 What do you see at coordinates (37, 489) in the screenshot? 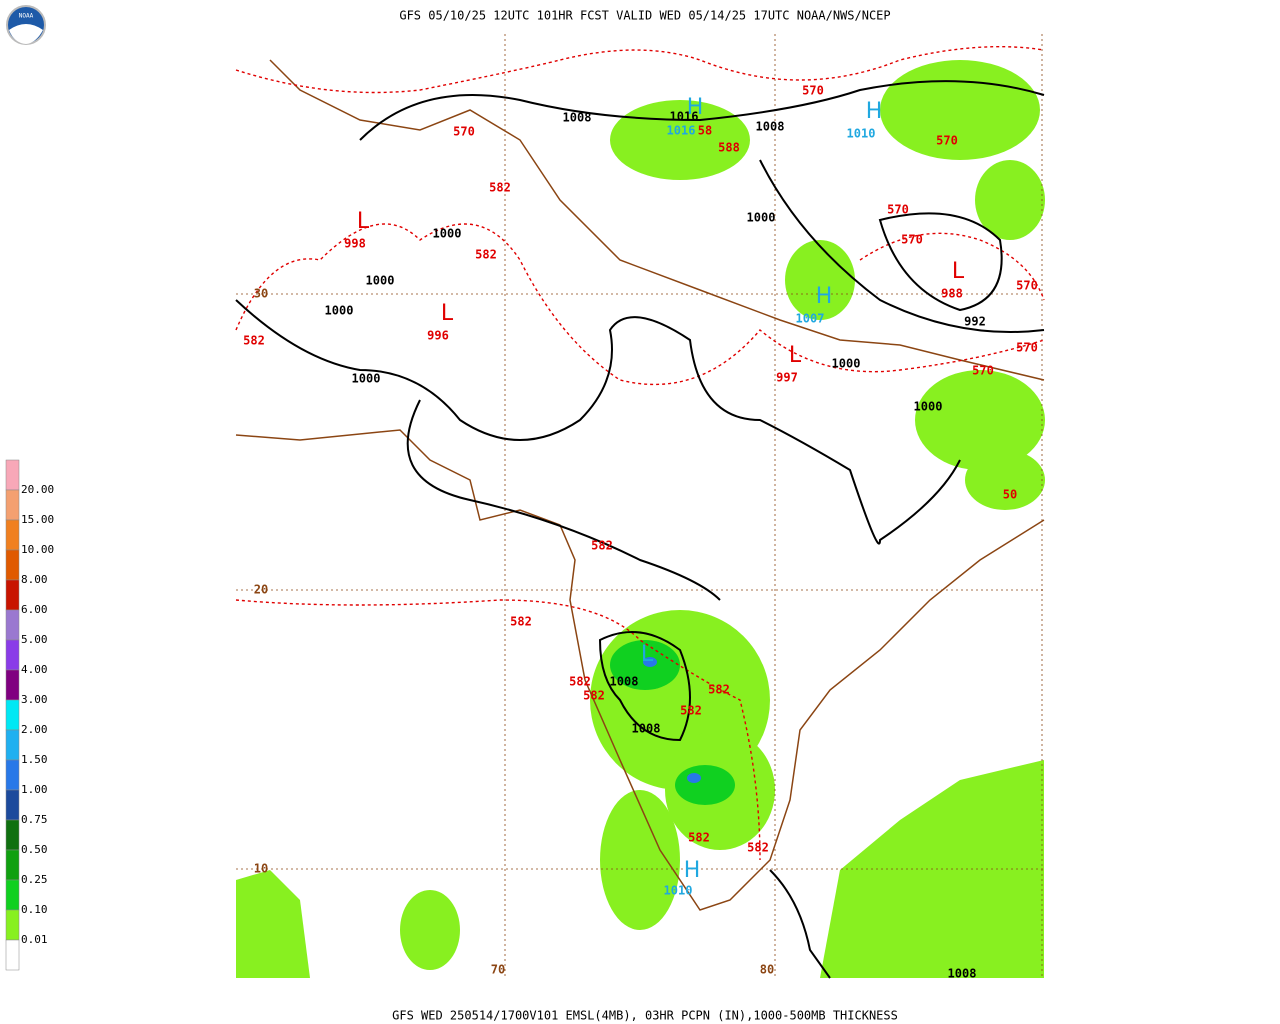
I see `legend-label: 20.00` at bounding box center [37, 489].